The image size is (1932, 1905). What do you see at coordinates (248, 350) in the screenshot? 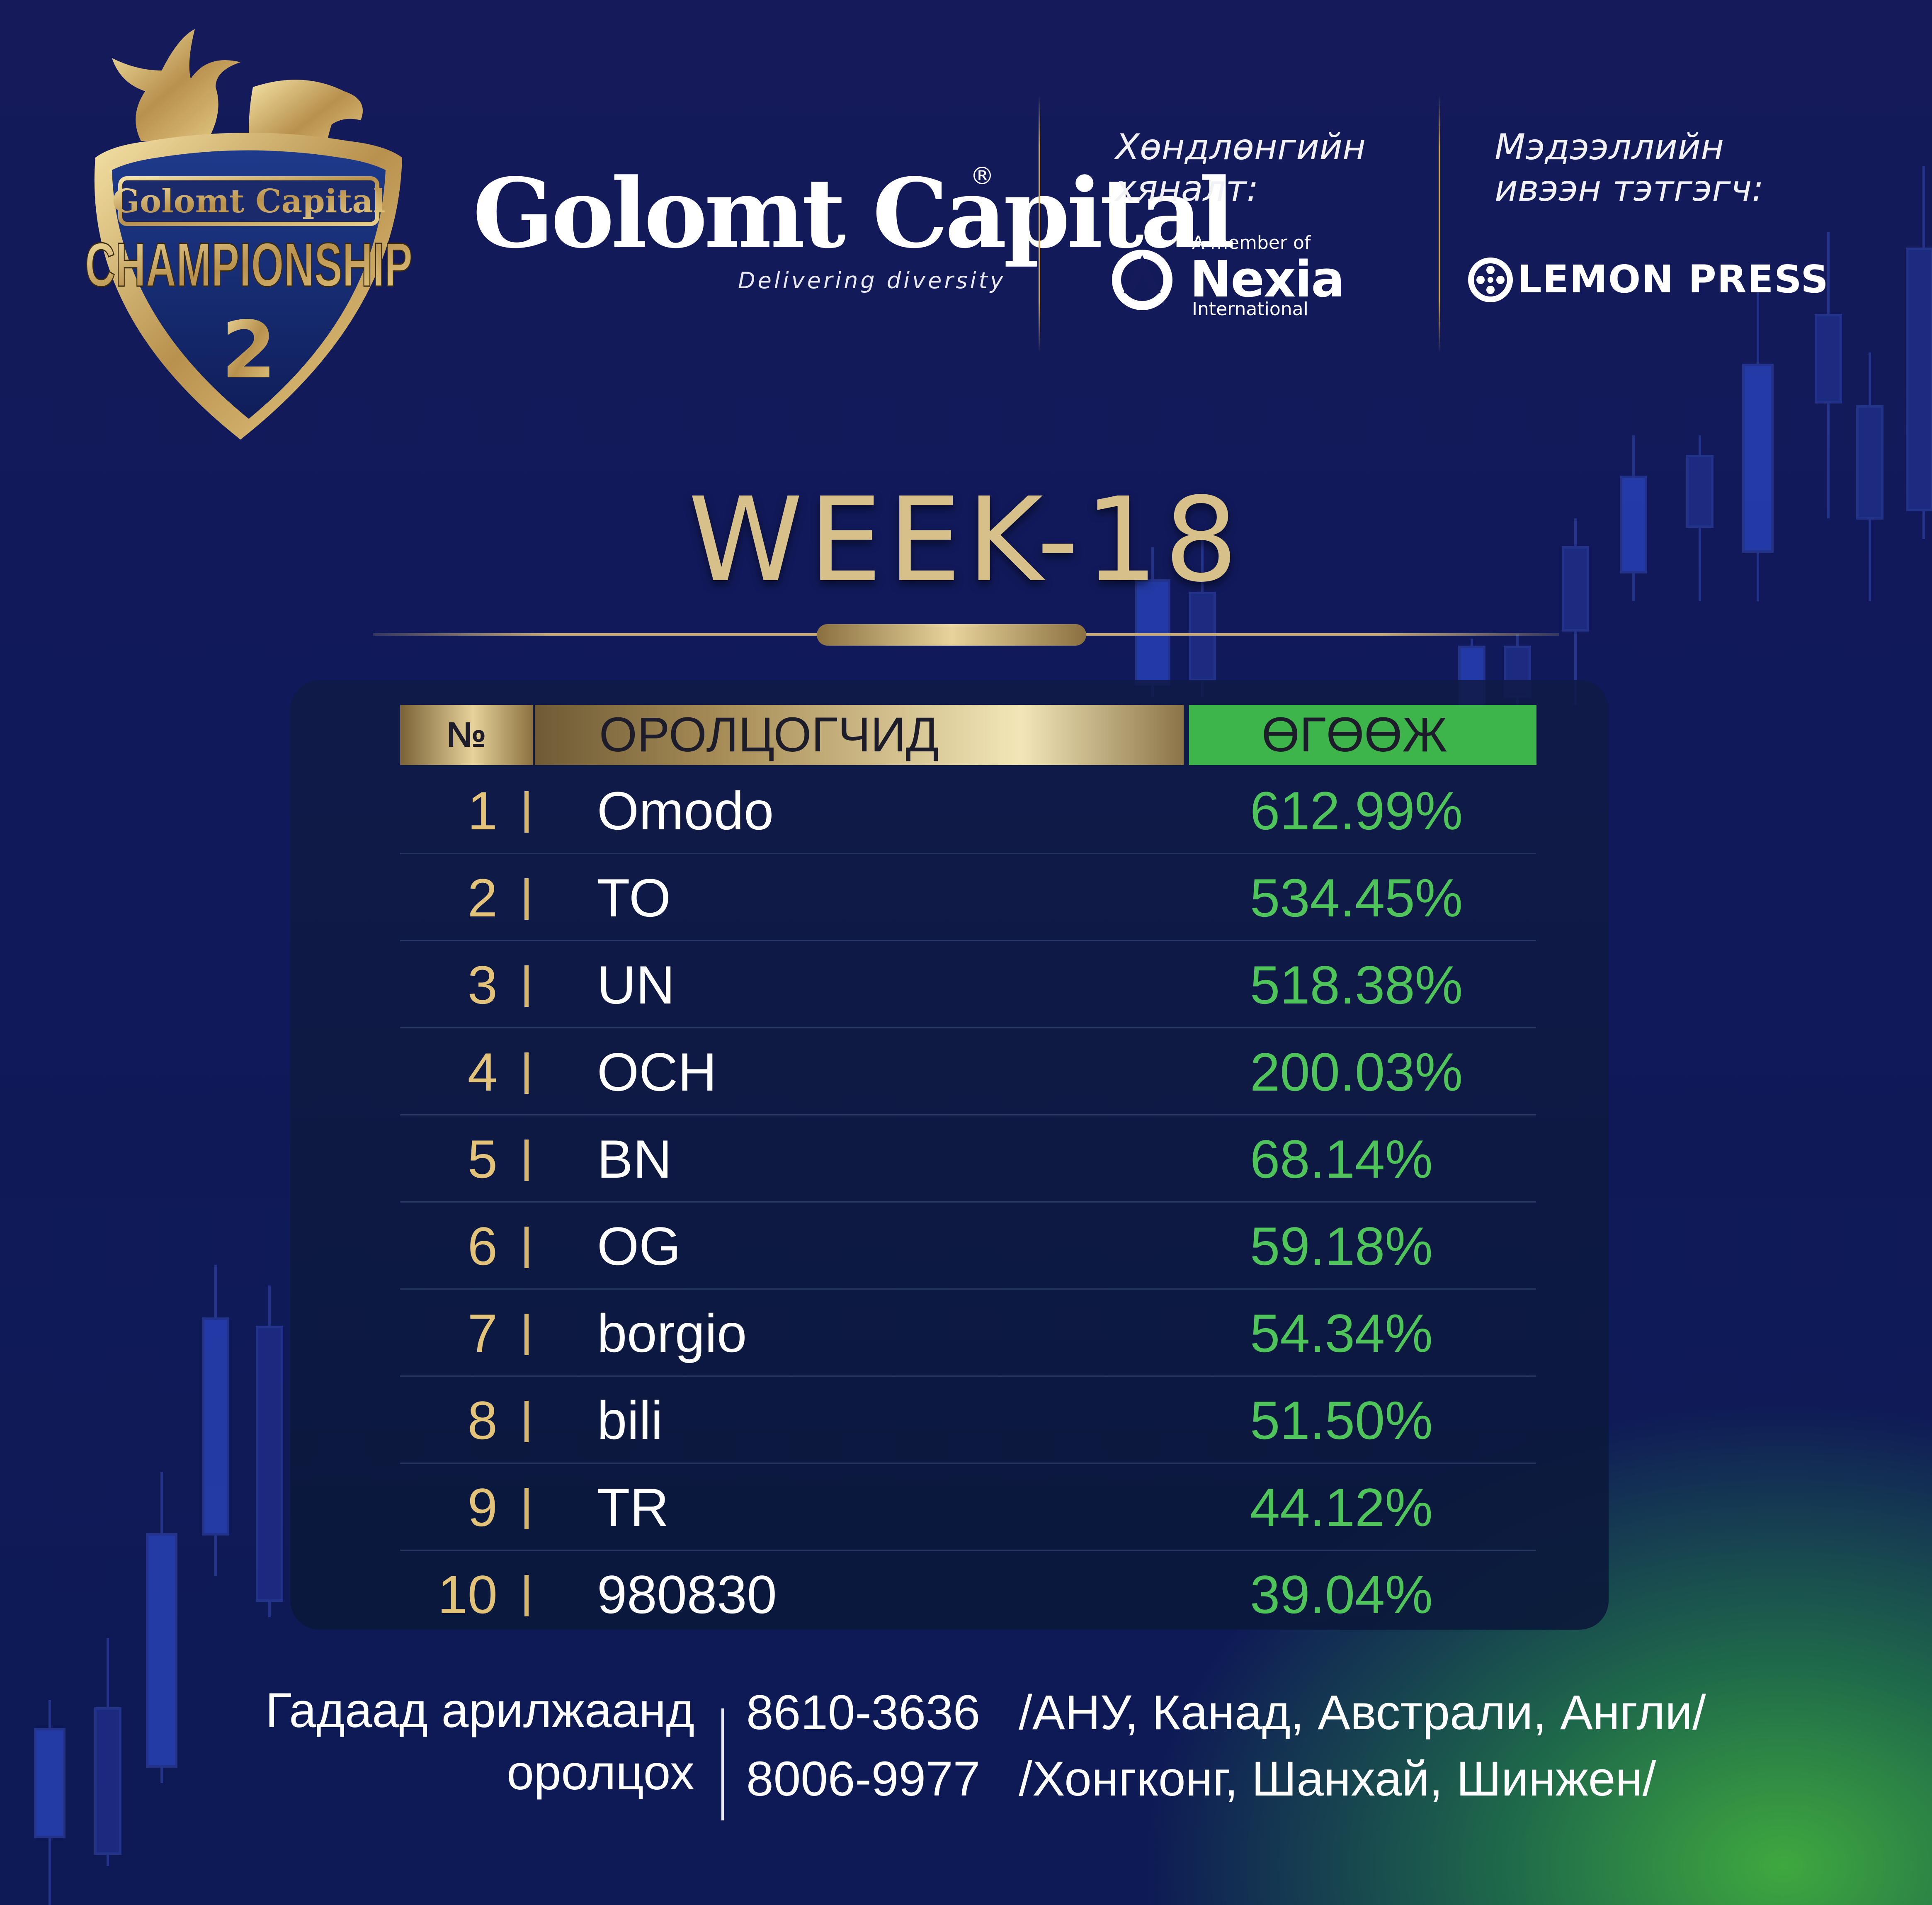
I see `emblem-number: 2` at bounding box center [248, 350].